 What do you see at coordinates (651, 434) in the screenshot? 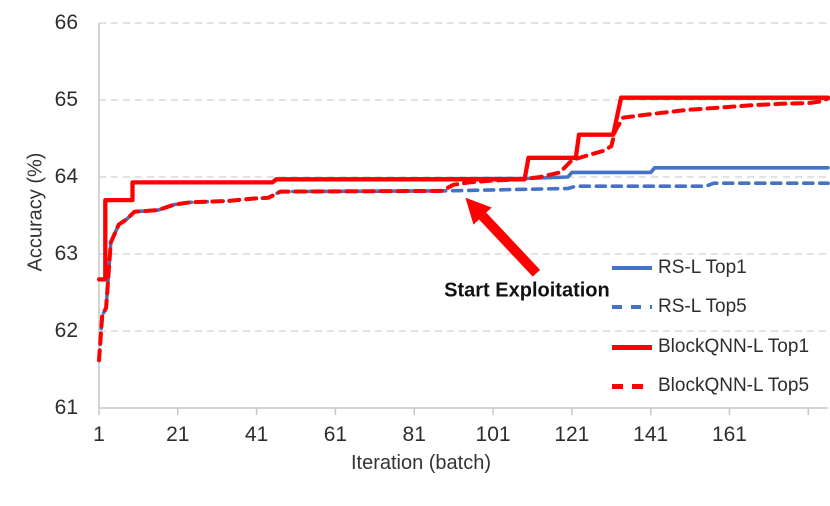
I see `x-tick-label-141: 141` at bounding box center [651, 434].